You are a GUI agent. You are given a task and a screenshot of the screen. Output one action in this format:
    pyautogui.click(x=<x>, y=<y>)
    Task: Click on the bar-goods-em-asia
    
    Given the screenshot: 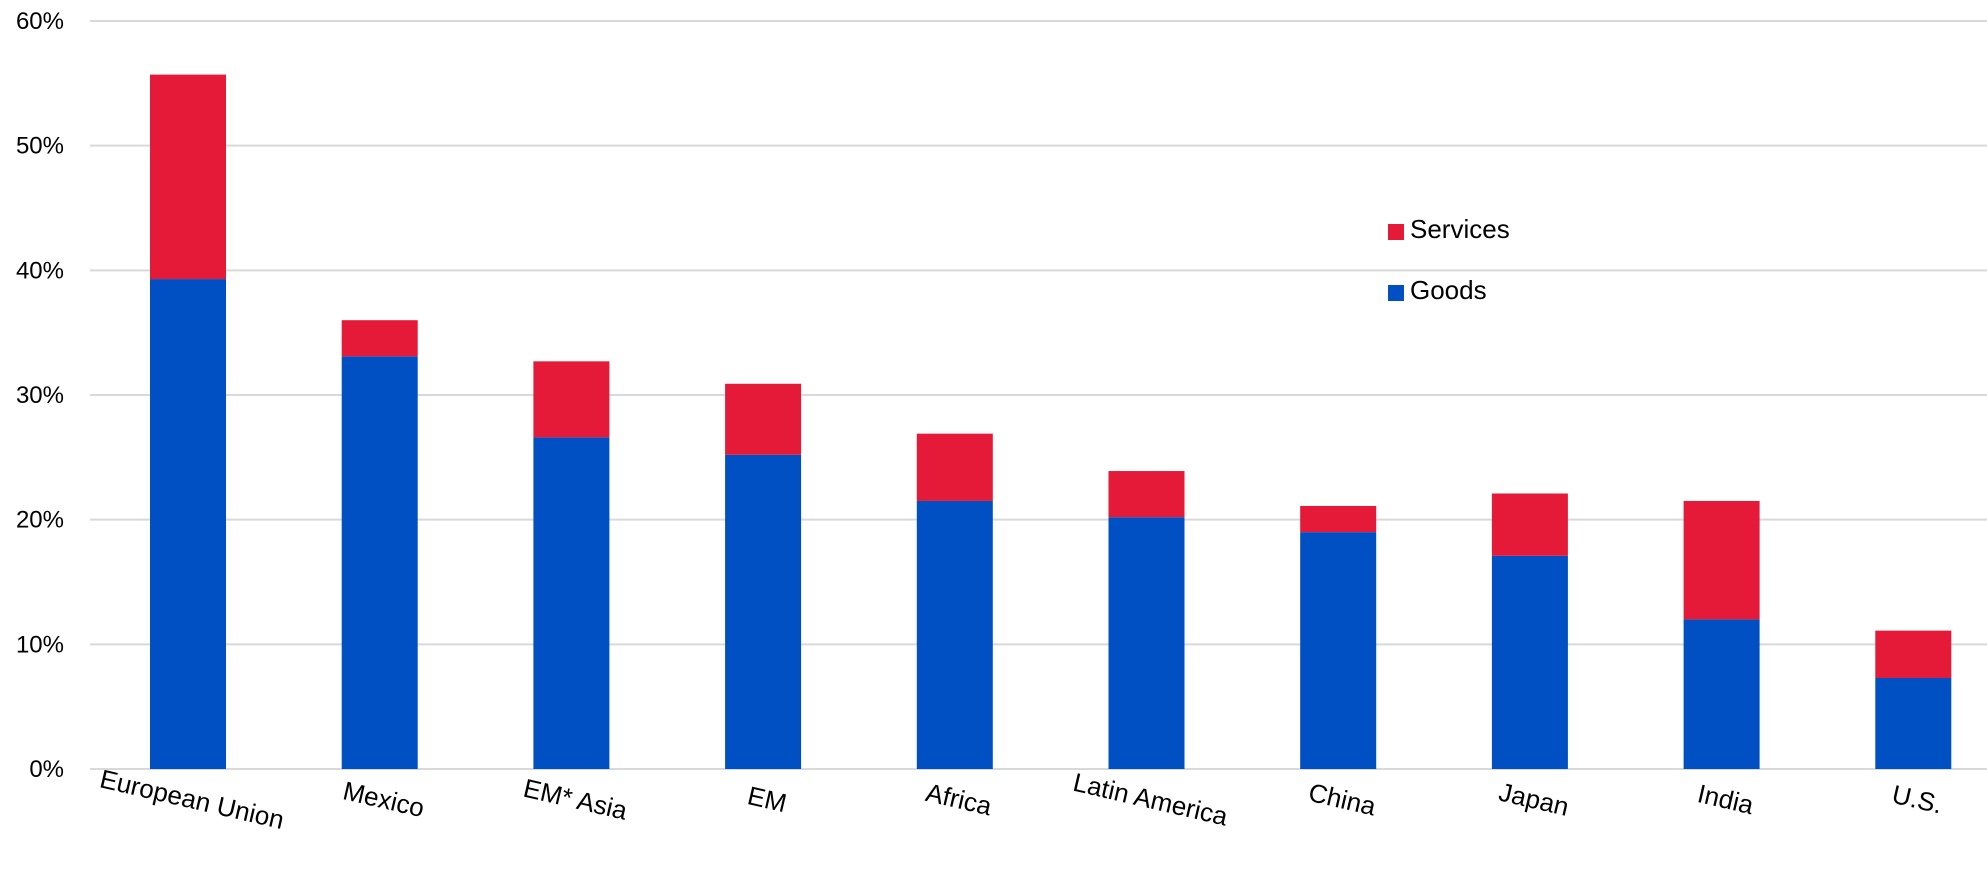 What is the action you would take?
    pyautogui.click(x=571, y=603)
    